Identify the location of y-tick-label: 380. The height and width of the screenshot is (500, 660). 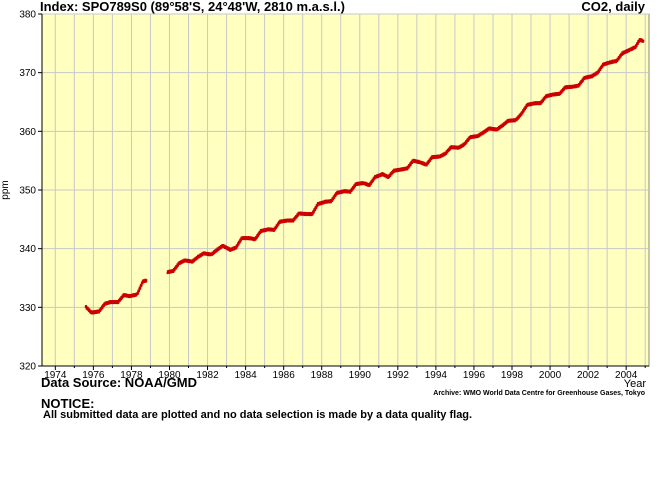
(27, 15).